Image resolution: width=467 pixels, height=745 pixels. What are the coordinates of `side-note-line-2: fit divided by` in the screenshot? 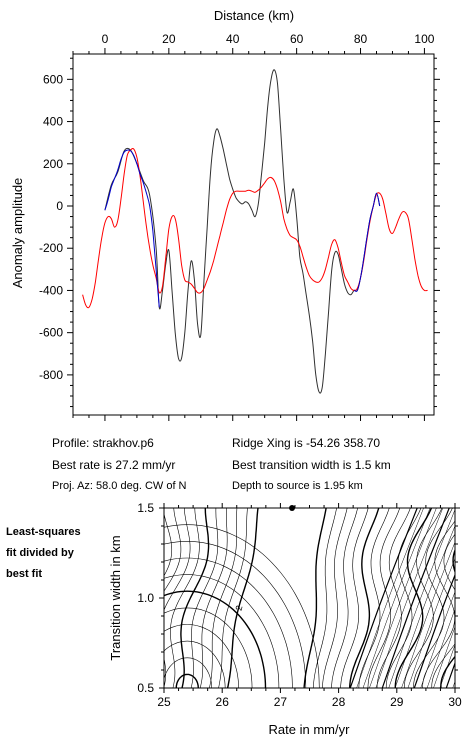 It's located at (40, 553).